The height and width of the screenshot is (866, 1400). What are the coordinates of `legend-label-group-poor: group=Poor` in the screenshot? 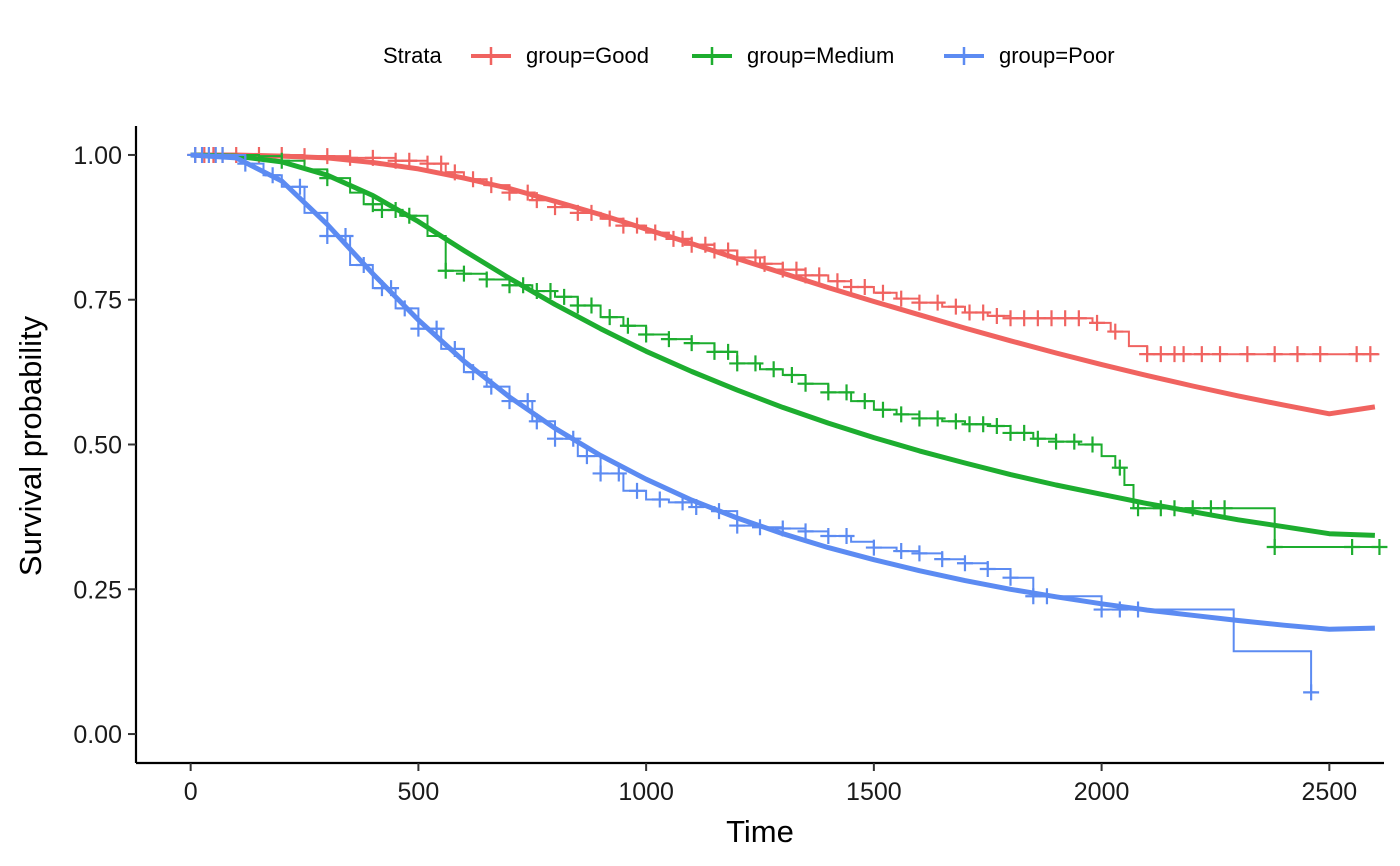 It's located at (1057, 55).